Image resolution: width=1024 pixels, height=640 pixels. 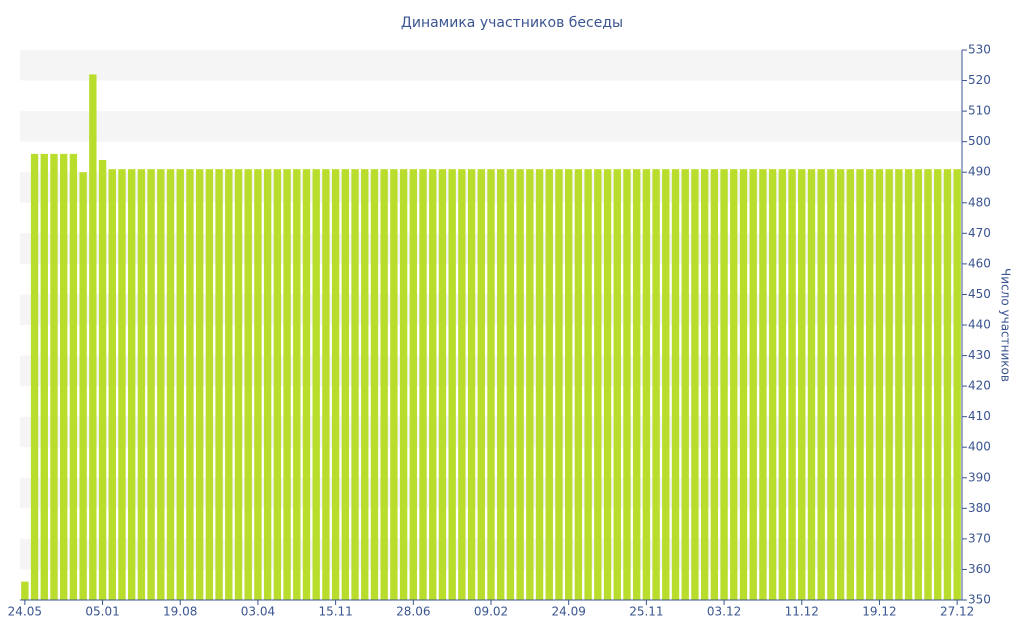 What do you see at coordinates (25, 612) in the screenshot?
I see `x-tick-label: 24.05` at bounding box center [25, 612].